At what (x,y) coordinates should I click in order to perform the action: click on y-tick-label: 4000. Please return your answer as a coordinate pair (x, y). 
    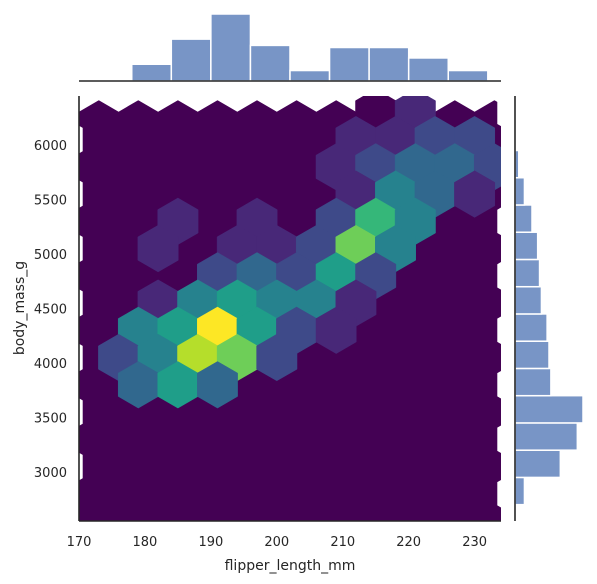
    Looking at the image, I should click on (50, 364).